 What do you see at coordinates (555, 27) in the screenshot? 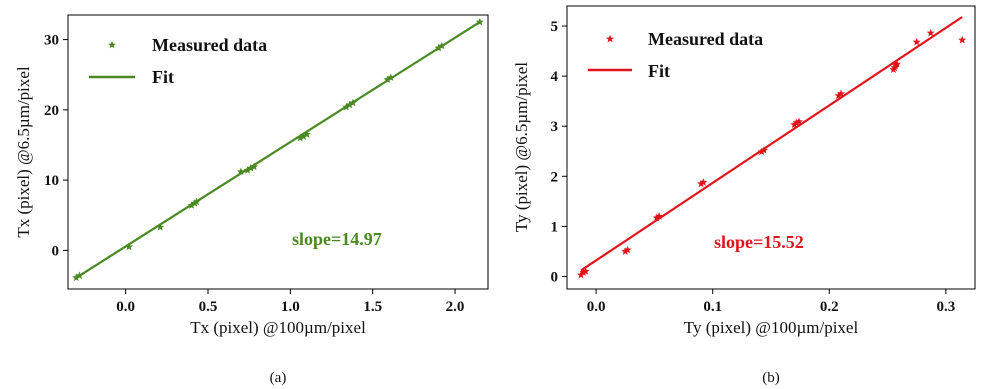
I see `y-tick-label: 5` at bounding box center [555, 27].